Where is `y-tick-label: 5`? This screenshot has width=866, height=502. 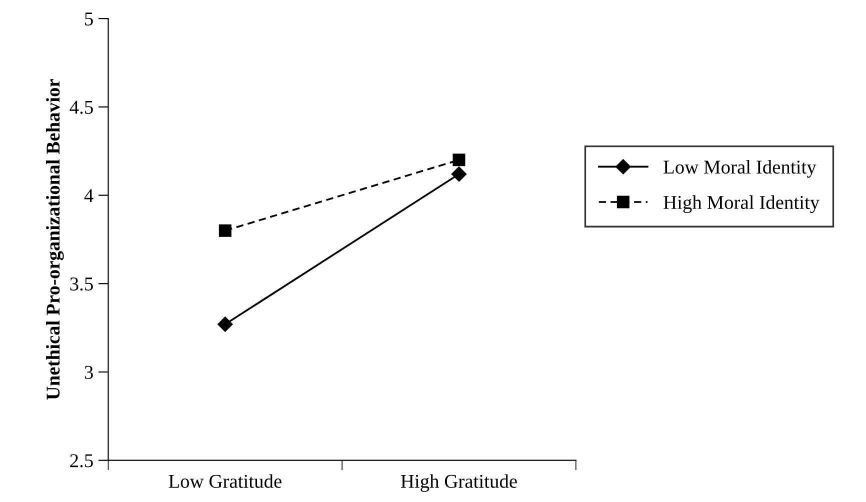
y-tick-label: 5 is located at coordinates (89, 19).